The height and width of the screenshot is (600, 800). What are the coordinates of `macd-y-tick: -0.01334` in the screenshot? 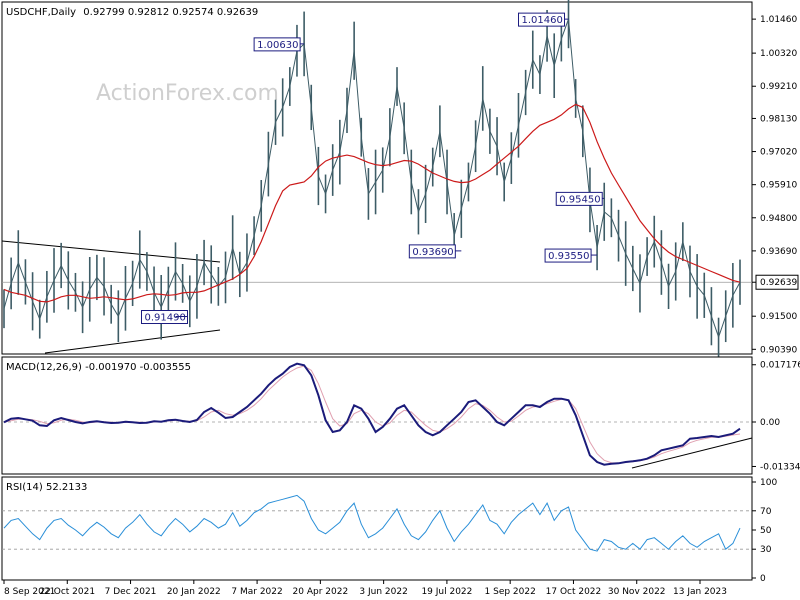 It's located at (780, 467).